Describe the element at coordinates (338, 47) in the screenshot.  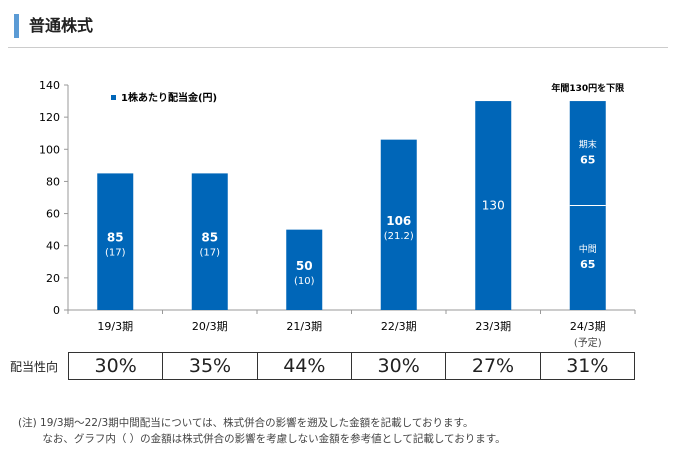
I see `divider` at that location.